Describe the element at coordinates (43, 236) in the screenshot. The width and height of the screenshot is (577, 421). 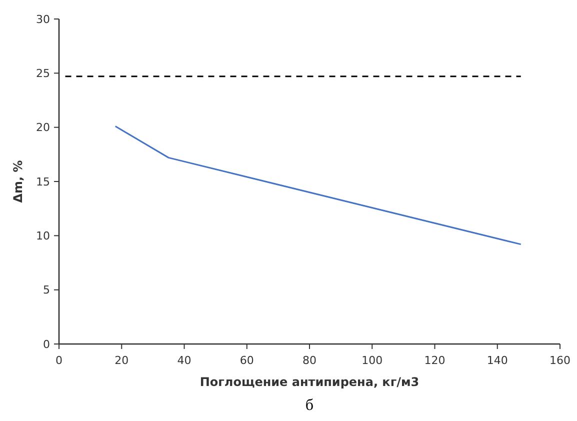
I see `y-tick-label: 10` at that location.